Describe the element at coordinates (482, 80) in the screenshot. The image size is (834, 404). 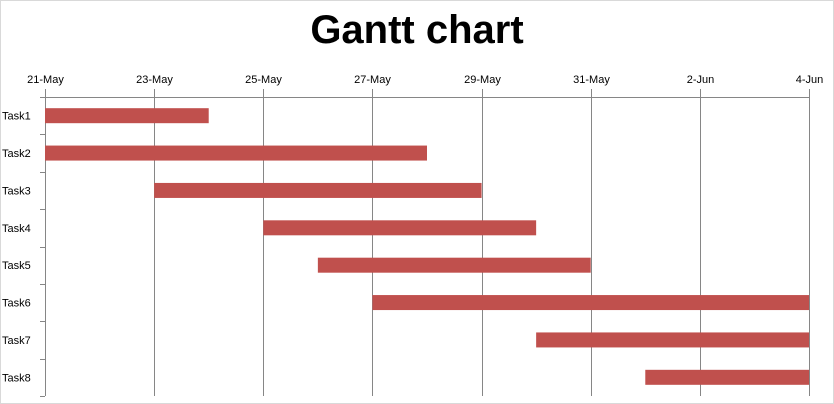
I see `x-tick-label: 29-May` at that location.